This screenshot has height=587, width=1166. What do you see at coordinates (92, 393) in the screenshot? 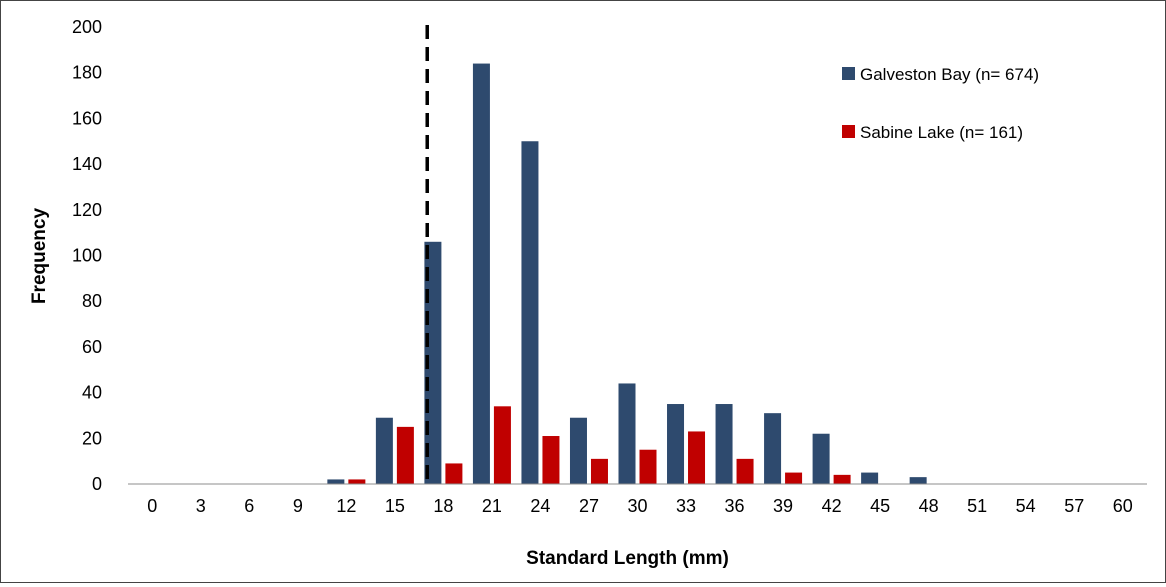
I see `y-tick-label: 40` at bounding box center [92, 393].